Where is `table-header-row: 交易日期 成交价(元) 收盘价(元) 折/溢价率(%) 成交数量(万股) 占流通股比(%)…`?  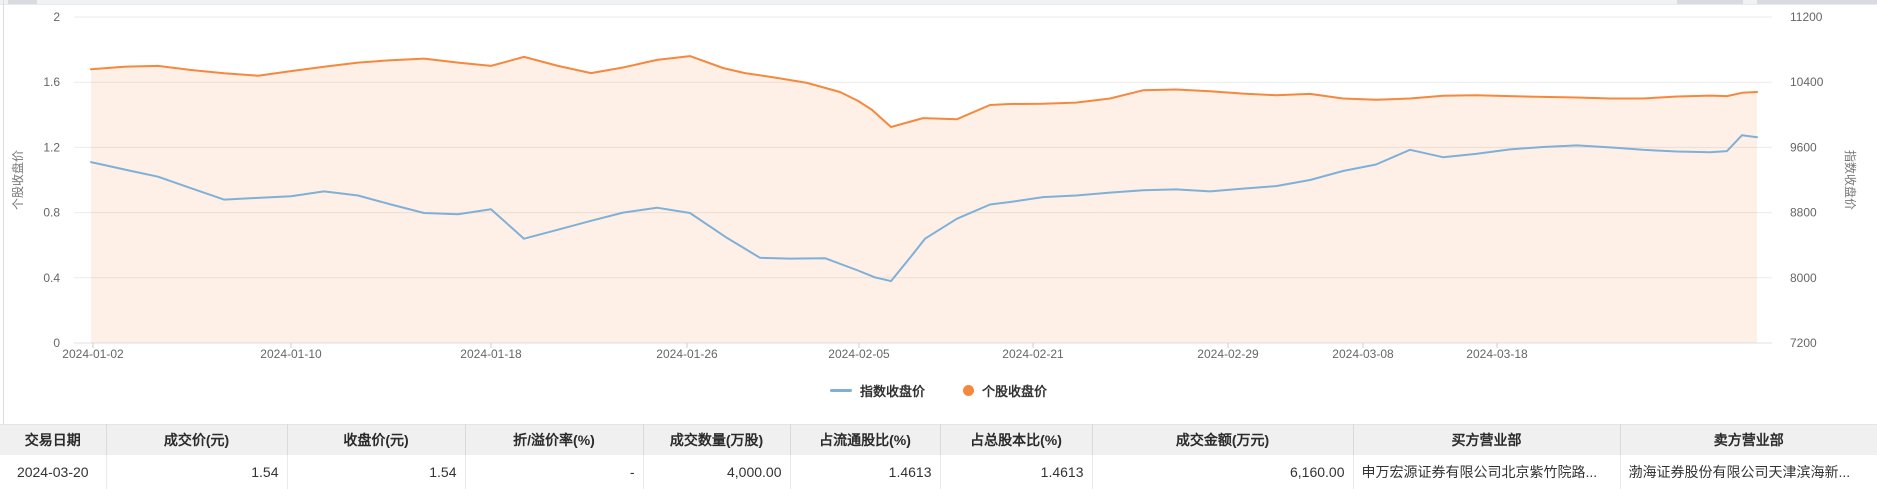
table-header-row: 交易日期 成交价(元) 收盘价(元) 折/溢价率(%) 成交数量(万股) 占流通股比(%)… is located at coordinates (938, 439).